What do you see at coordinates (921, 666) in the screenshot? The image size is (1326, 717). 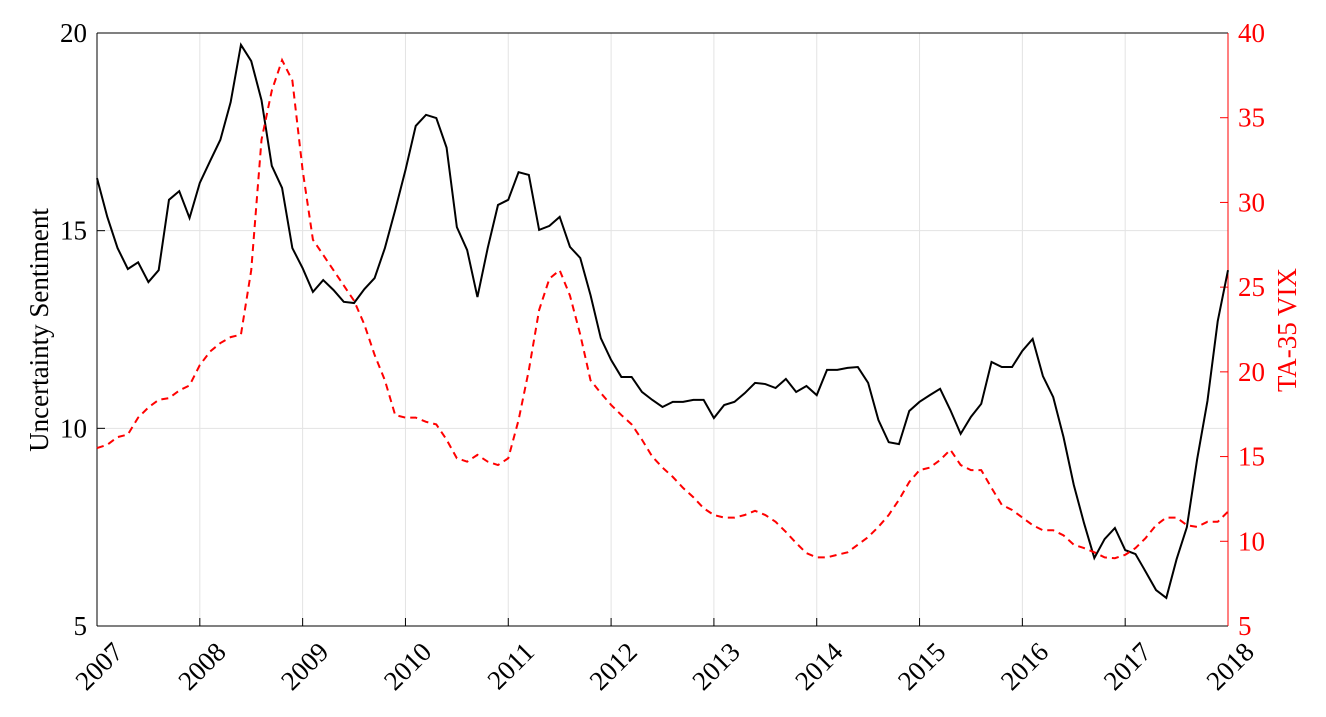 I see `x-tick-label: 2015` at bounding box center [921, 666].